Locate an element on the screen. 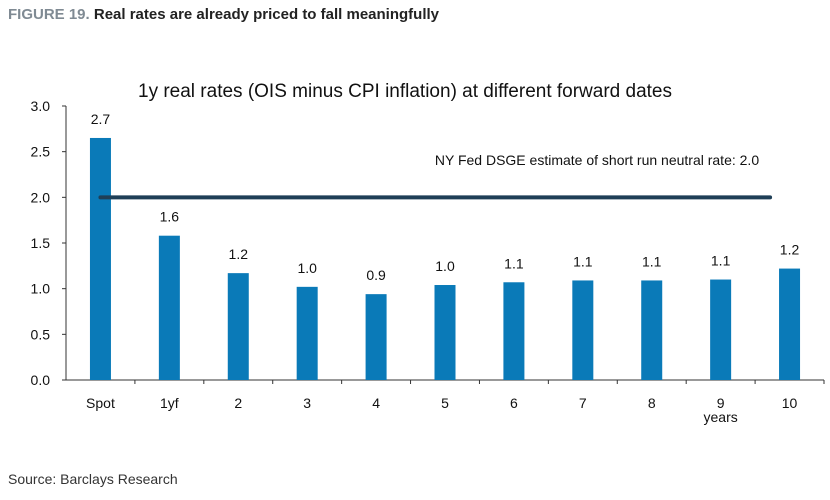 This screenshot has height=500, width=830. x-unit-label: years is located at coordinates (721, 417).